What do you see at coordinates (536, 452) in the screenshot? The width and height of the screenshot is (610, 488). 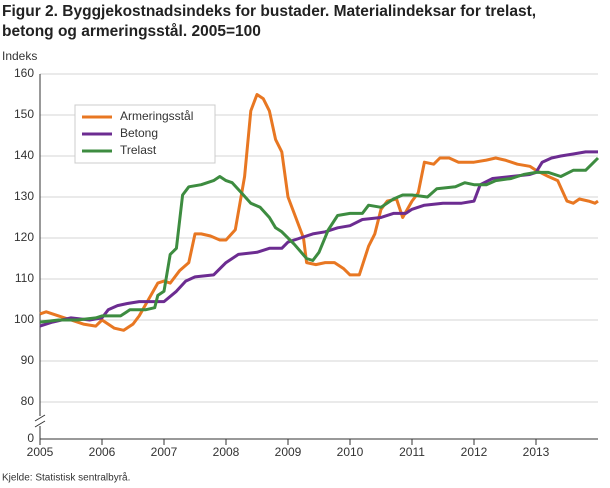 I see `x-tick-label: 2013` at bounding box center [536, 452].